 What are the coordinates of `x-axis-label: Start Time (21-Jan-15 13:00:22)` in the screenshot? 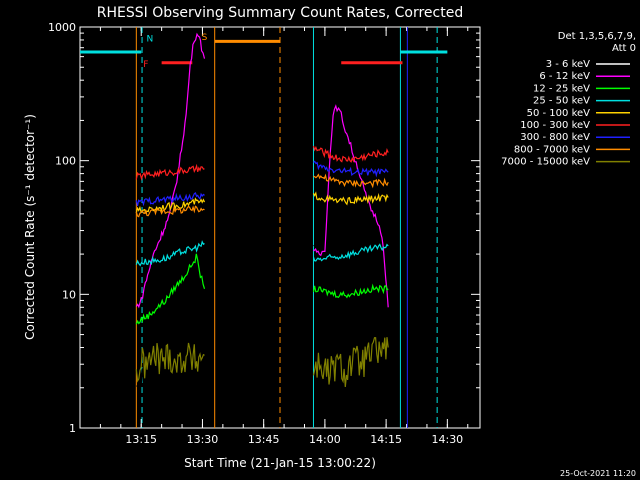 It's located at (280, 463).